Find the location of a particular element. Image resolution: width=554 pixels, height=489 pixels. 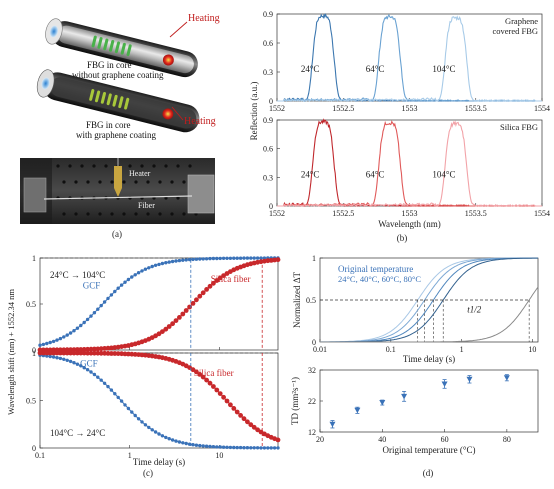

legend-title: Original temperature is located at coordinates (375, 269).